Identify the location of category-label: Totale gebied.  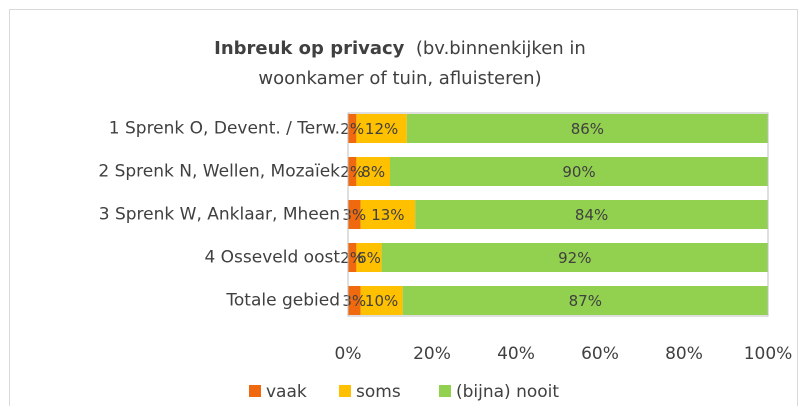
(282, 301).